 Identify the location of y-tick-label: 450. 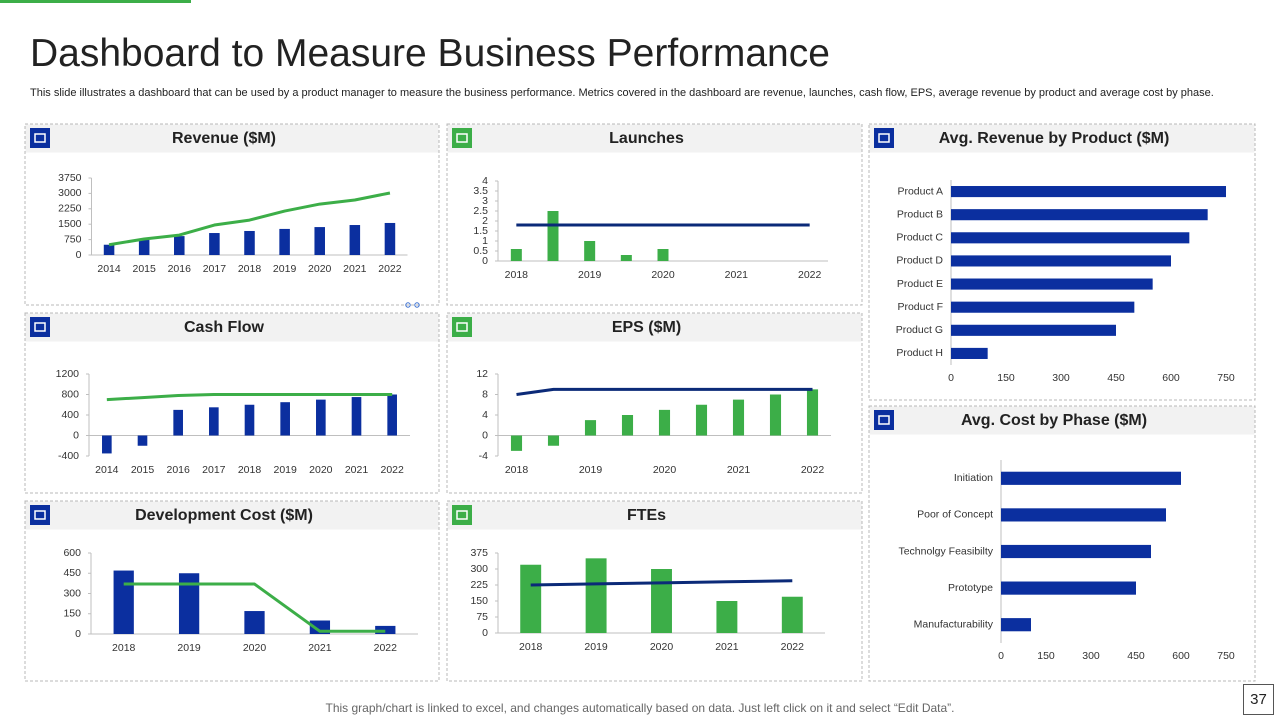
(72, 573).